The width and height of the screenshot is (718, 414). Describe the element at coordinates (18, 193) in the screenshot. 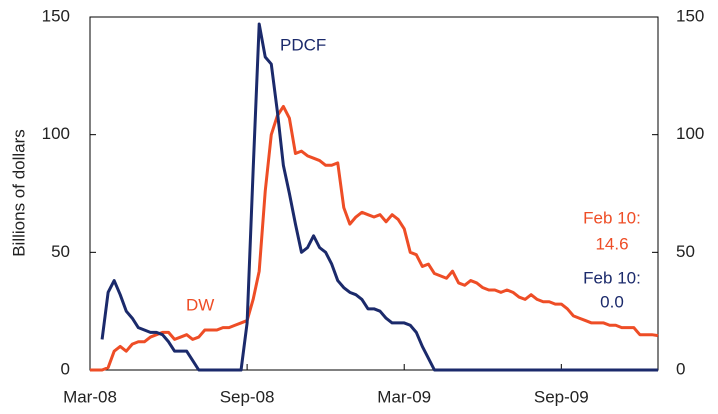

I see `y-axis-title: Billions of dollars` at that location.